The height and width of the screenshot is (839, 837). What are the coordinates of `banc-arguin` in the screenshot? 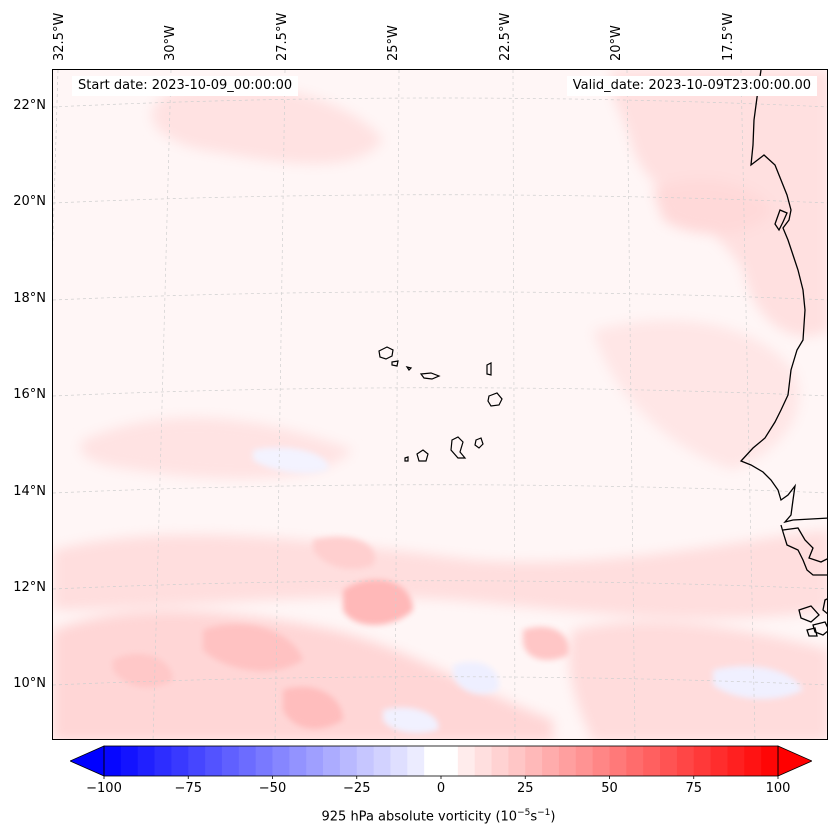 It's located at (781, 220).